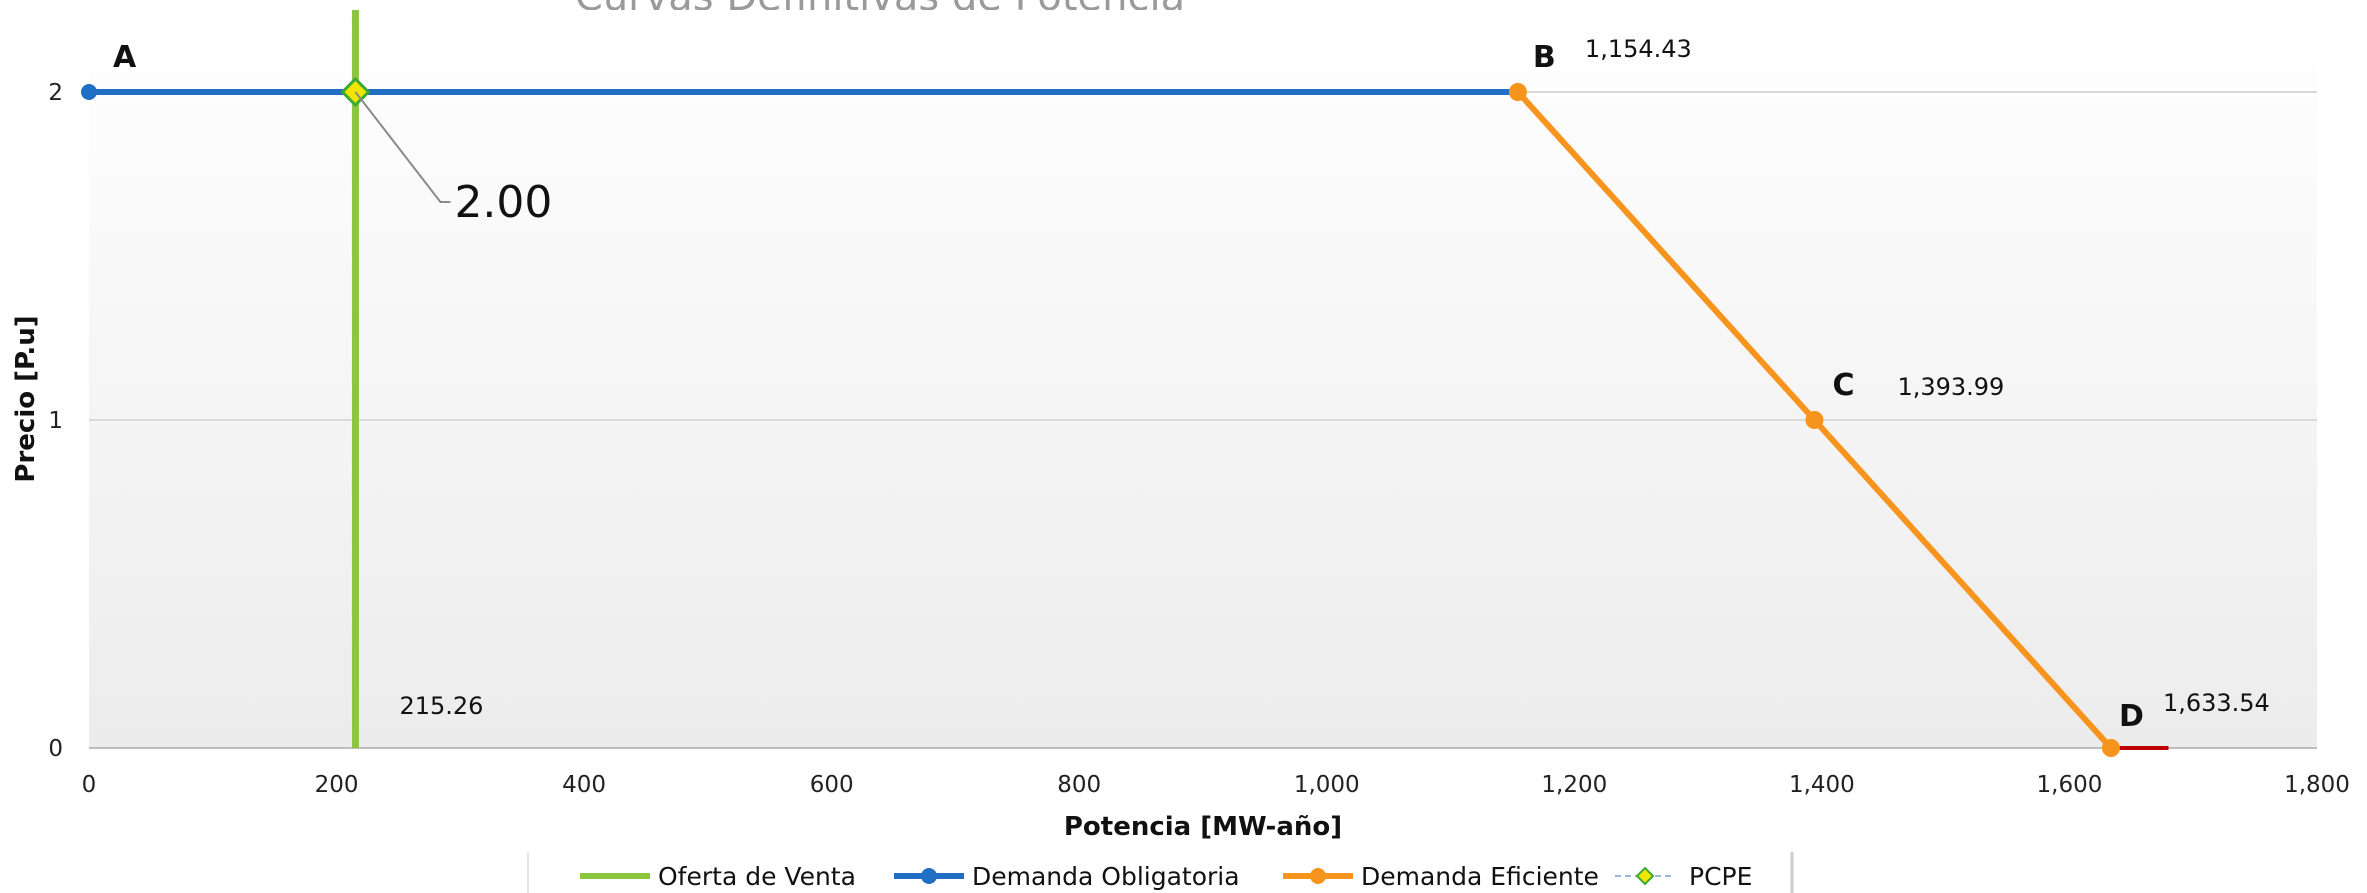 This screenshot has width=2367, height=893. Describe the element at coordinates (89, 92) in the screenshot. I see `series-point-demanda-obligatoria` at that location.